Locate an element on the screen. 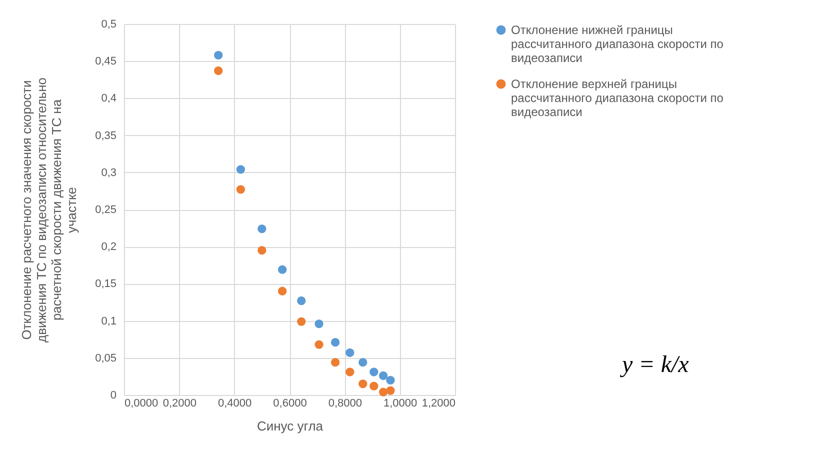 This screenshot has height=473, width=813. x-tick-label: 0,8000 is located at coordinates (345, 404).